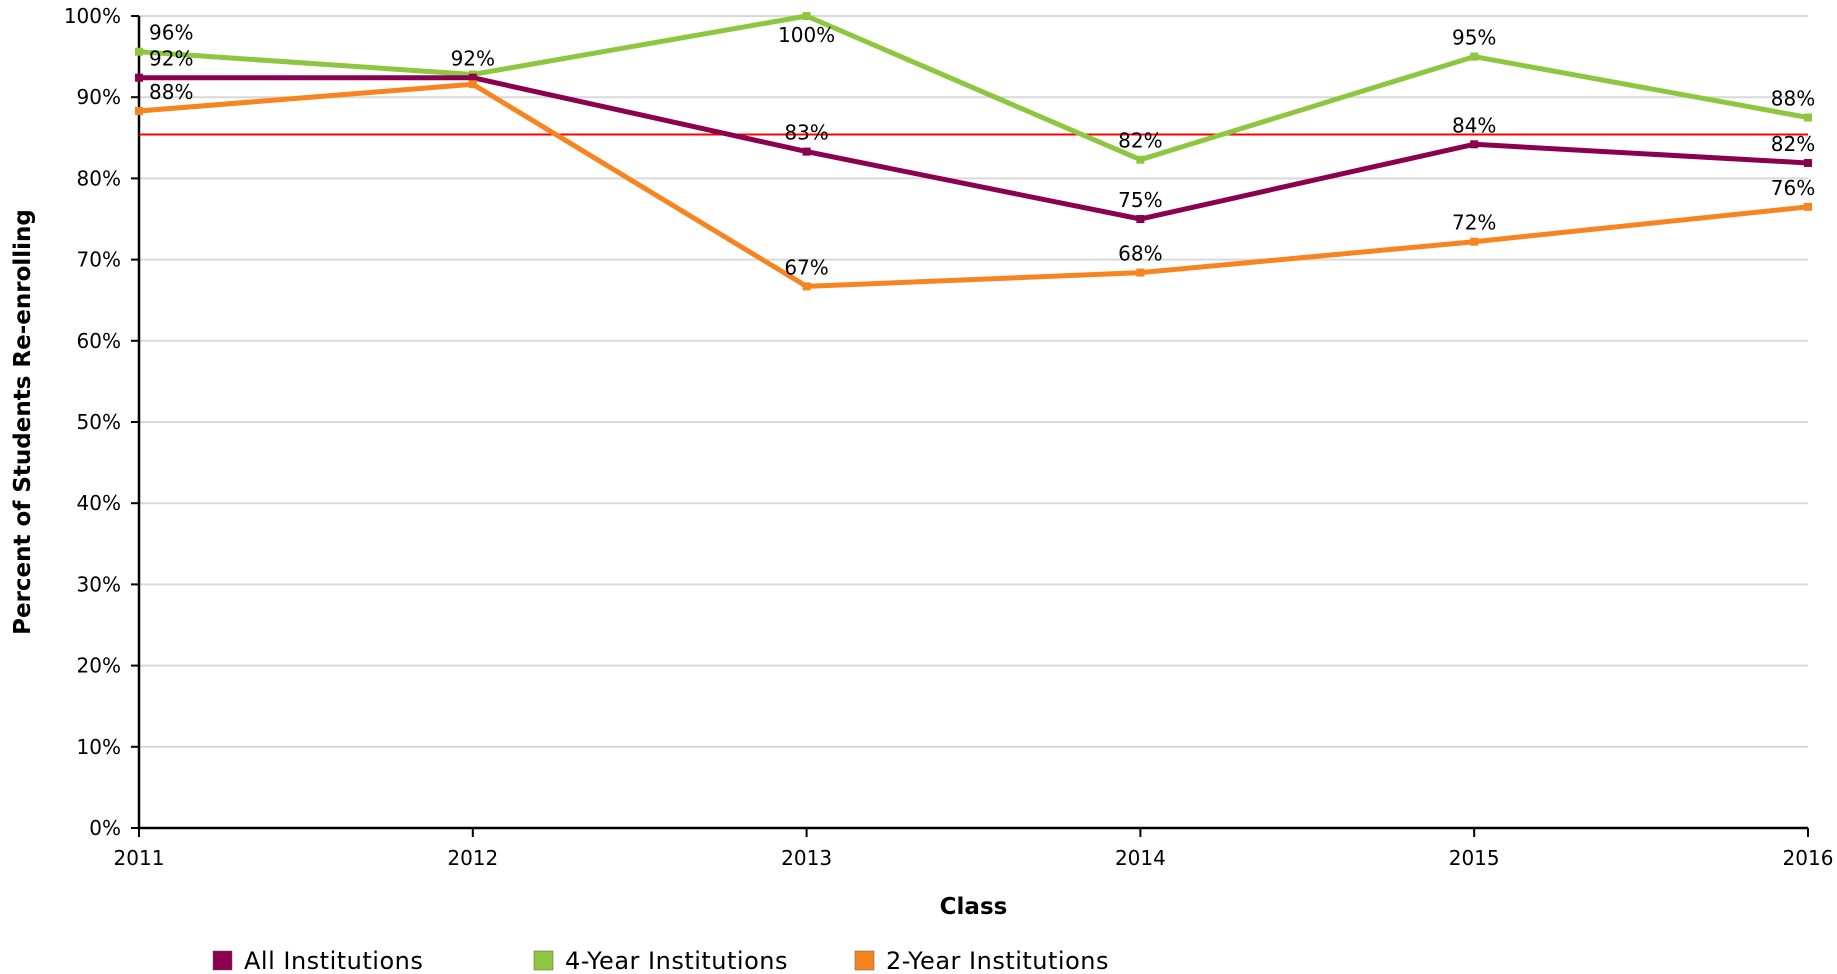 The width and height of the screenshot is (1837, 974). What do you see at coordinates (99, 503) in the screenshot?
I see `y-tick-label: 40%` at bounding box center [99, 503].